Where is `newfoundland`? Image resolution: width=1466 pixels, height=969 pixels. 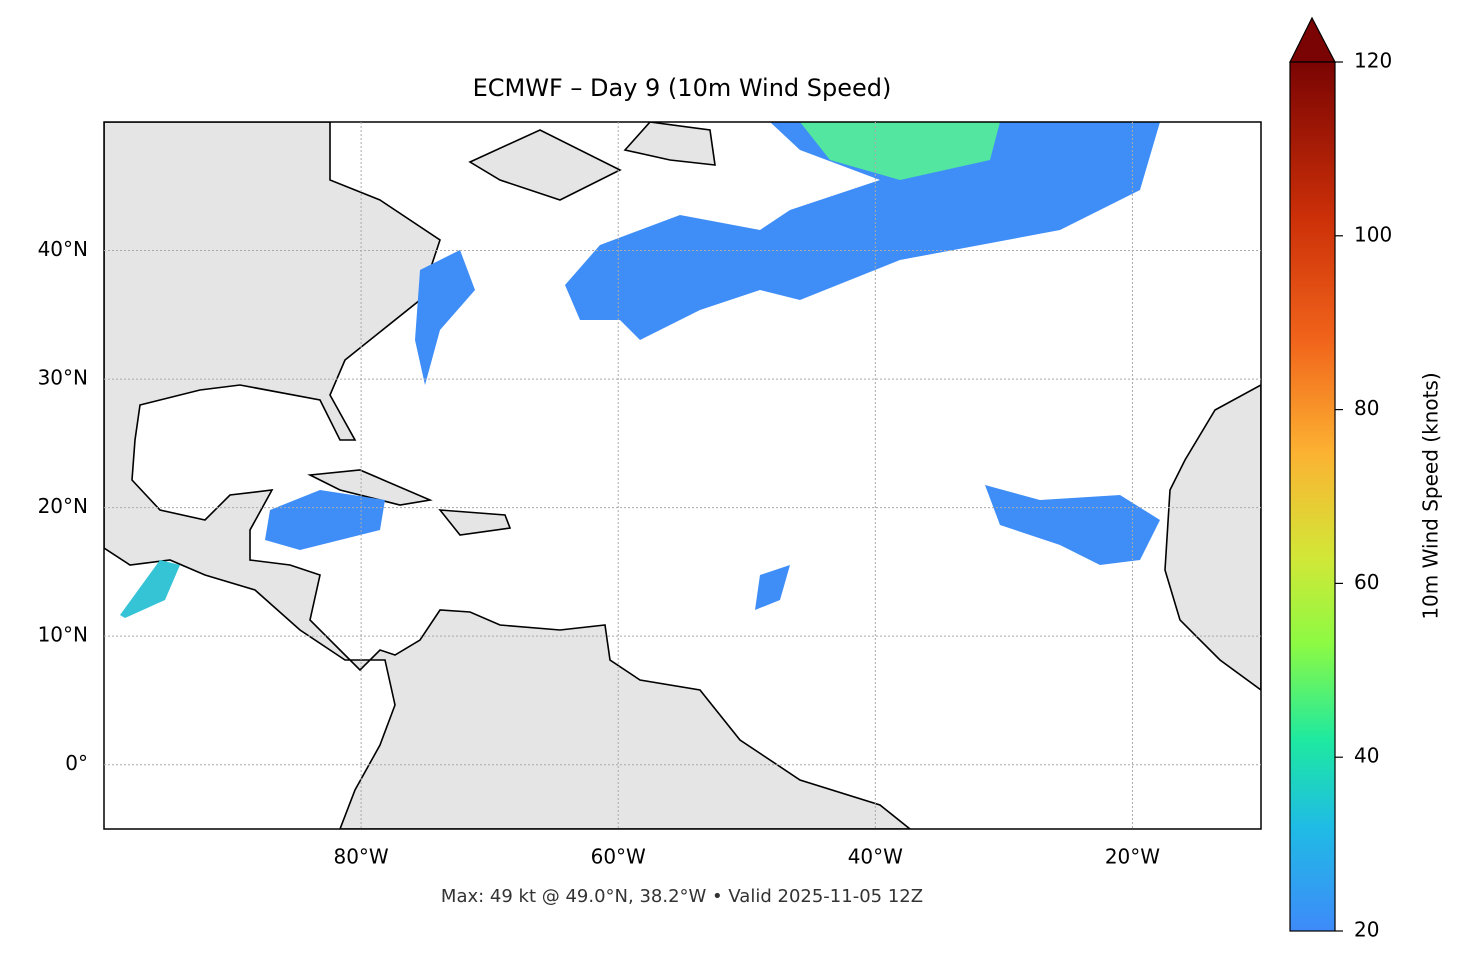 newfoundland is located at coordinates (669, 144).